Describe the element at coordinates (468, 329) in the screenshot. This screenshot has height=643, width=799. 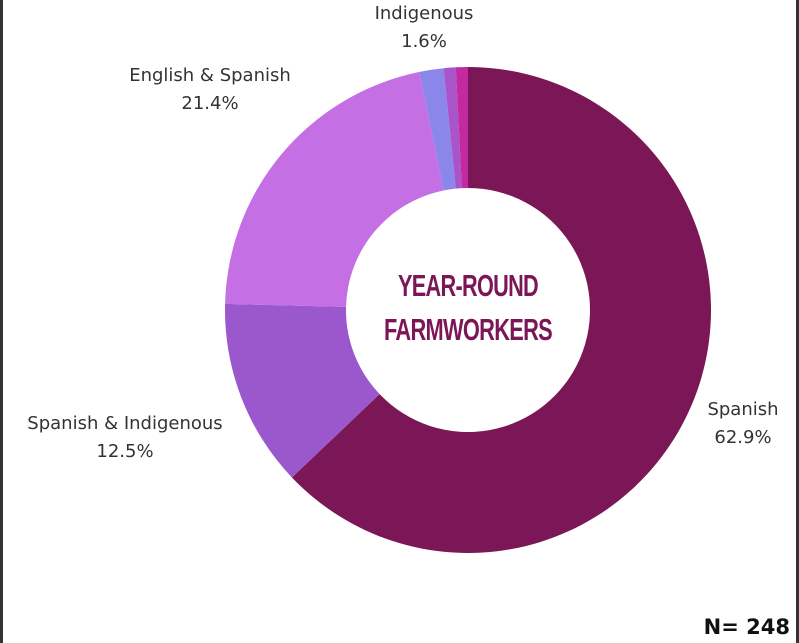
I see `center-label: FARMWORKERS` at that location.